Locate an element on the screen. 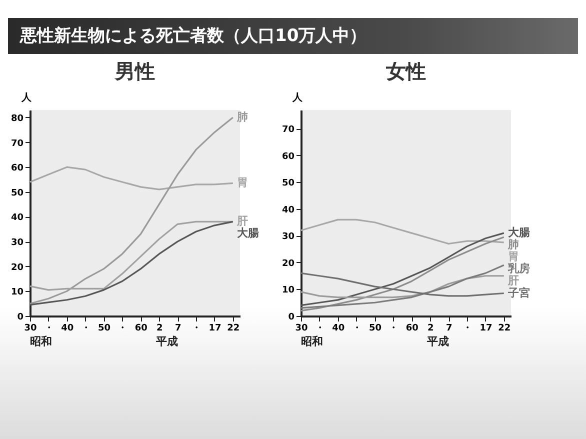 The height and width of the screenshot is (439, 586). series-label: 乳房 is located at coordinates (518, 269).